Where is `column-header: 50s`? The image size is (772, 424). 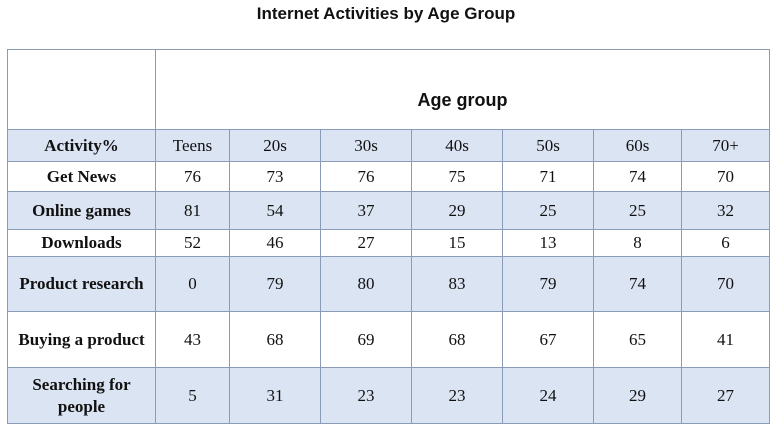
column-header: 50s is located at coordinates (548, 145).